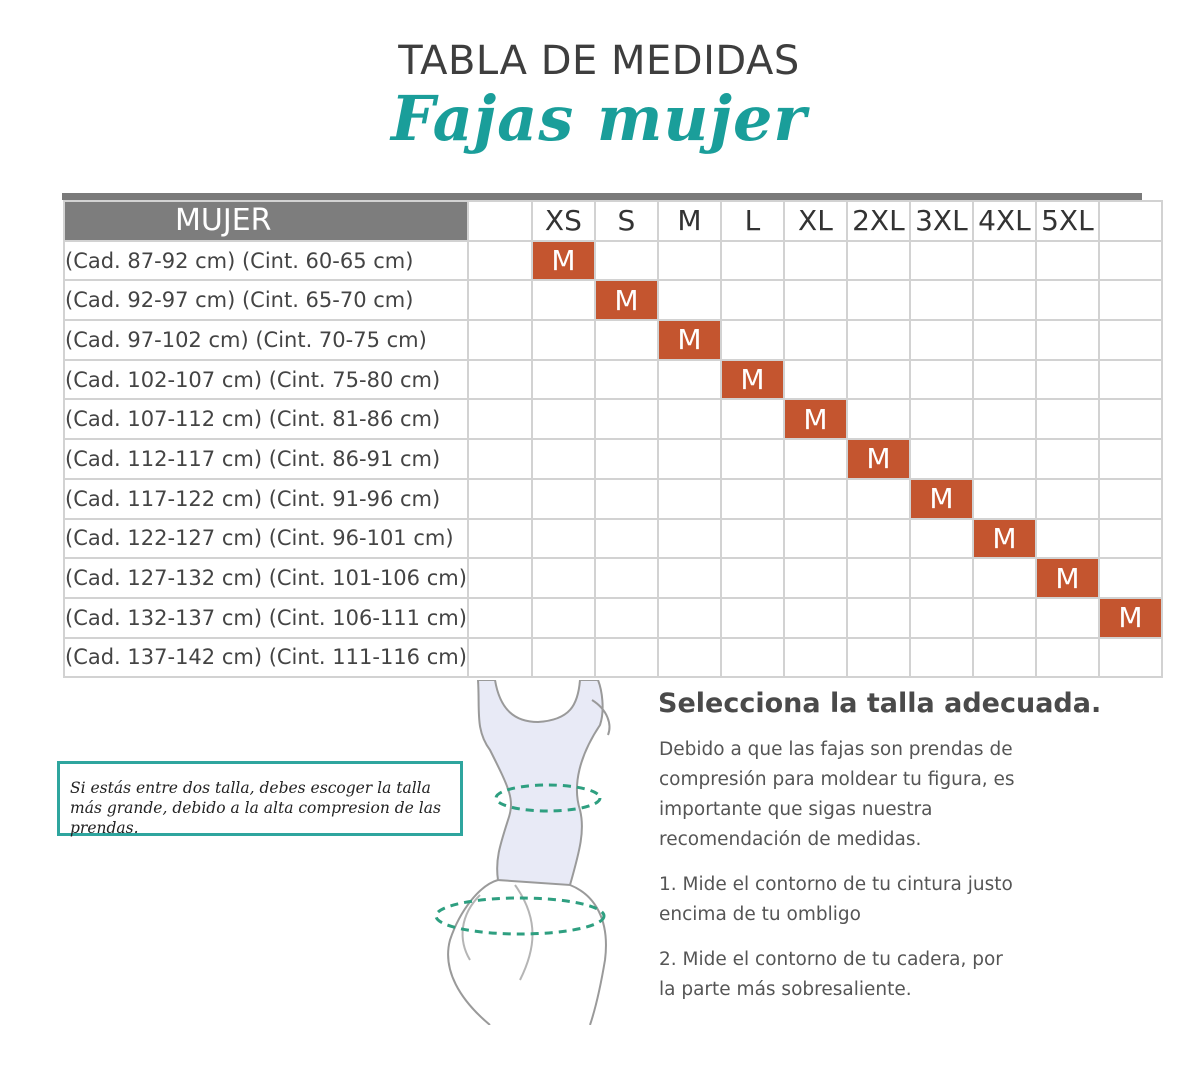  Describe the element at coordinates (266, 498) in the screenshot. I see `measurement-range: (Cad. 117-122 cm) (Cint. 91-96 cm)` at that location.